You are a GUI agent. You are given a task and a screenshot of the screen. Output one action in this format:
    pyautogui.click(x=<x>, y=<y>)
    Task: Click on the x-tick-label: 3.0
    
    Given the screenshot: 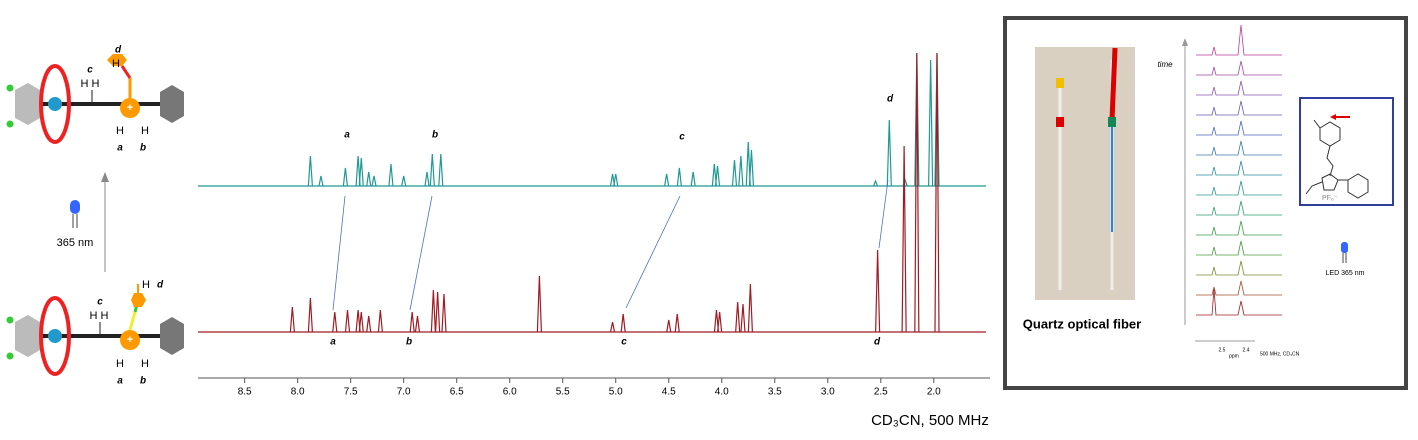 What is the action you would take?
    pyautogui.click(x=828, y=392)
    